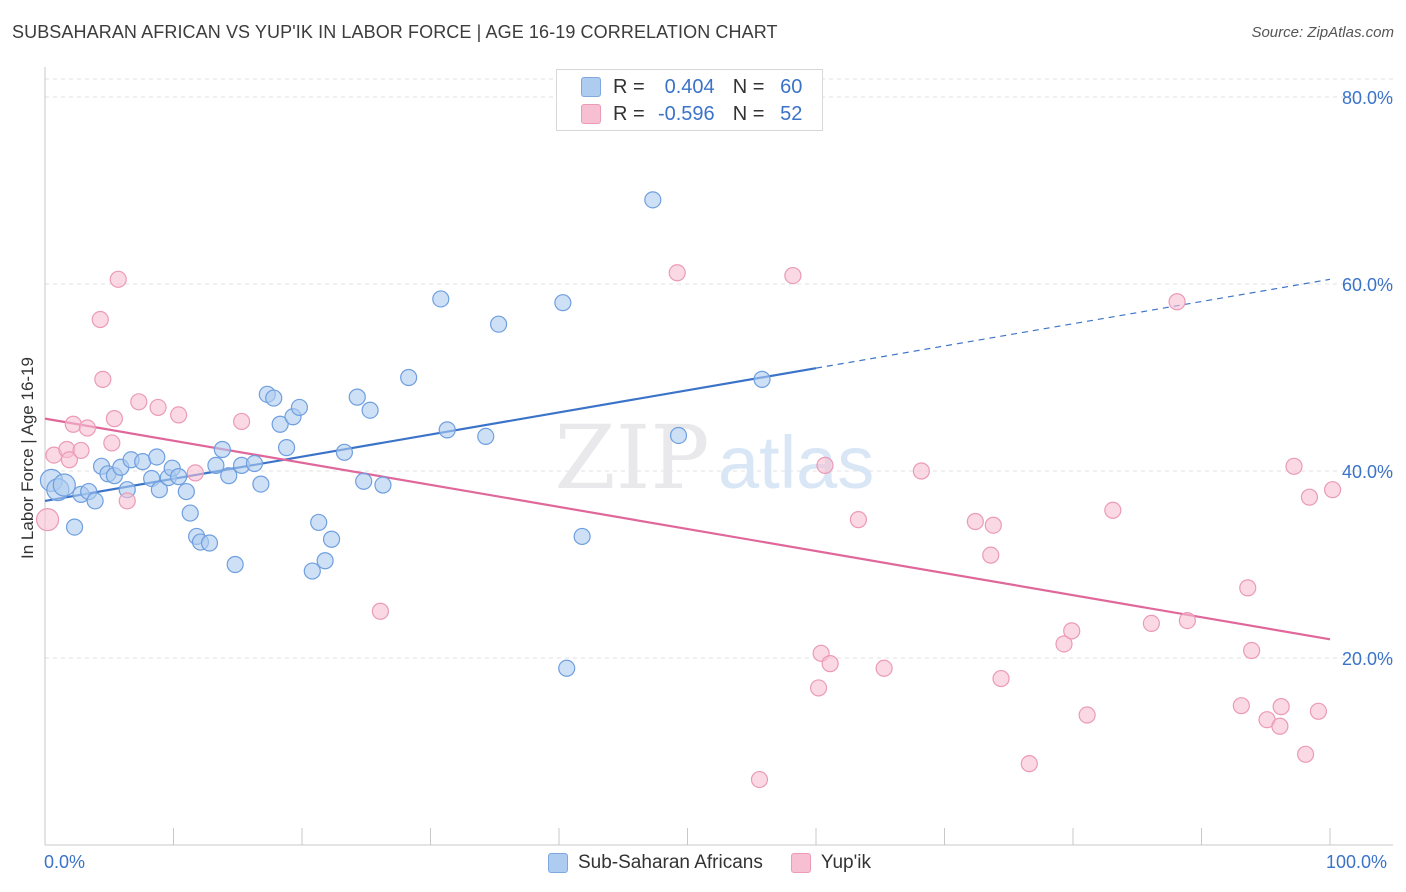 The height and width of the screenshot is (892, 1406). Describe the element at coordinates (670, 862) in the screenshot. I see `series-label-blue: Sub-Saharan Africans` at that location.